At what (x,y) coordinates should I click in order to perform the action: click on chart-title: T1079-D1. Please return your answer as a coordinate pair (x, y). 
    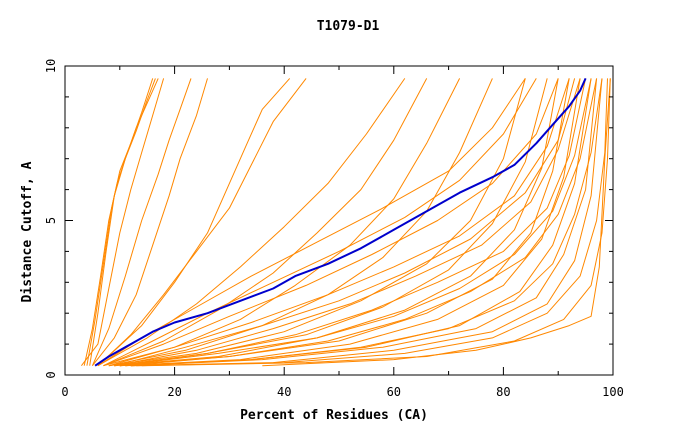
    Looking at the image, I should click on (348, 26).